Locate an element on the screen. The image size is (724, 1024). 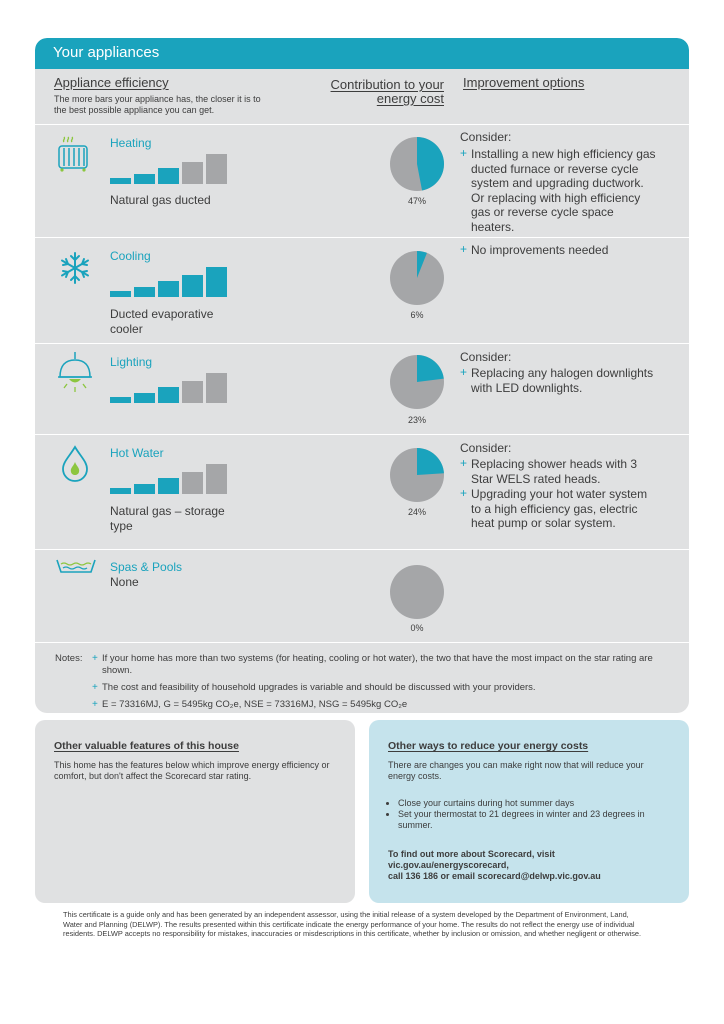
other-features-title: Other valuable features of this house is located at coordinates (146, 746).